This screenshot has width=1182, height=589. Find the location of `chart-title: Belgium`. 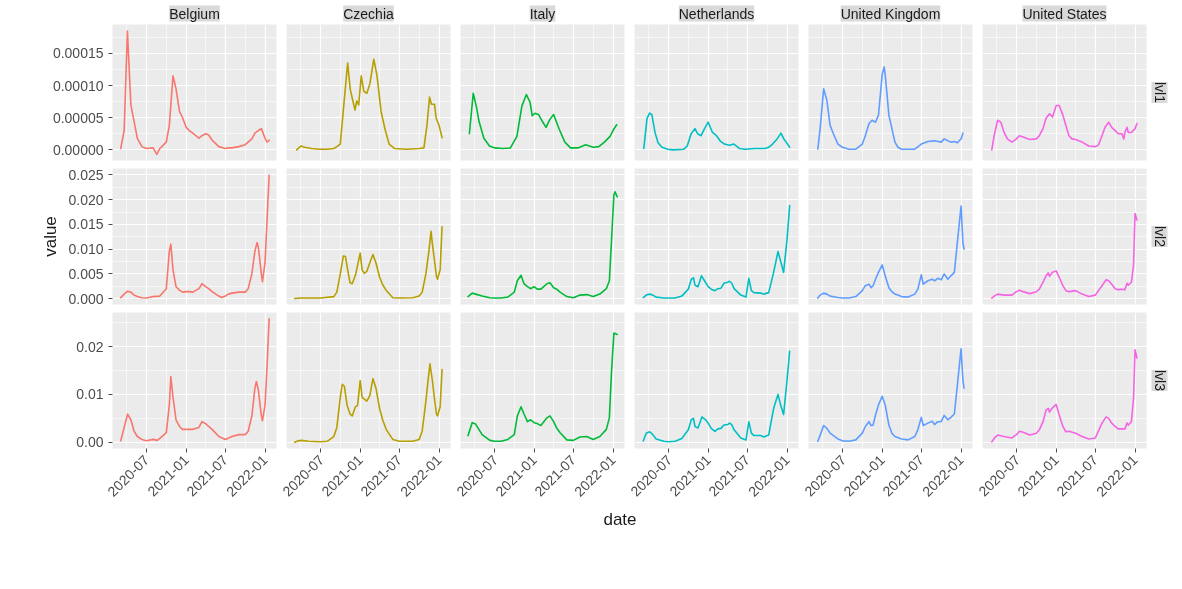

chart-title: Belgium is located at coordinates (194, 13).